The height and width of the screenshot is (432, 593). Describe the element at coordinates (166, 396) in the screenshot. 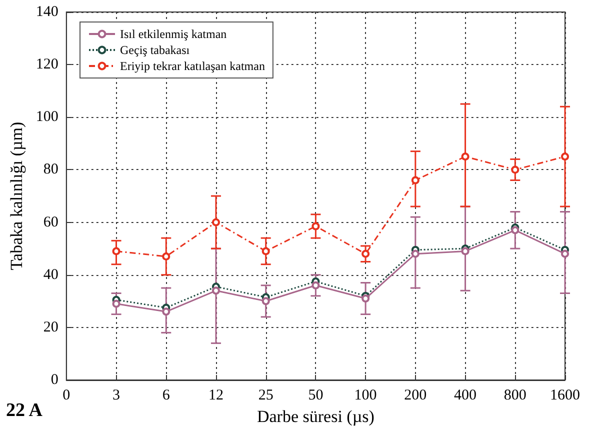

I see `x-tick-label: 6` at that location.